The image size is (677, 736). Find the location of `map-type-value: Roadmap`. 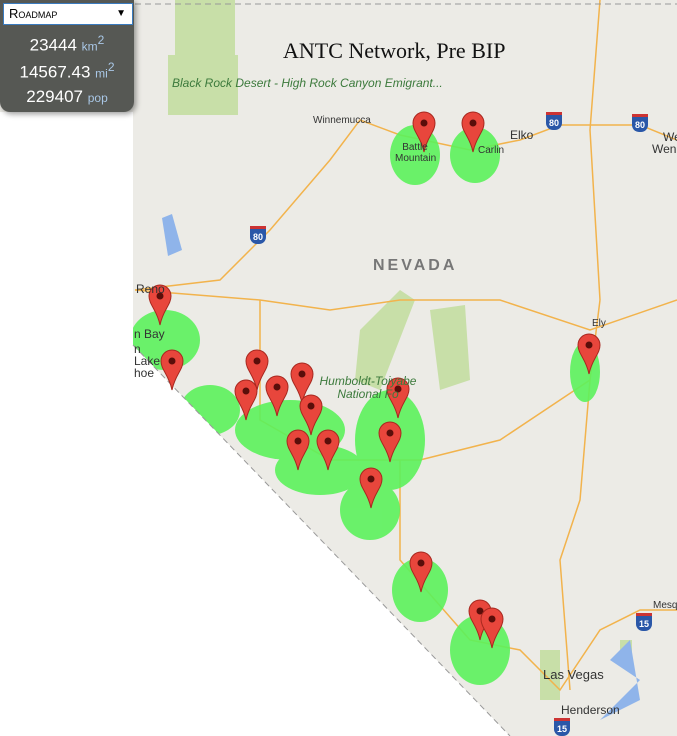

map-type-value: Roadmap is located at coordinates (33, 13).